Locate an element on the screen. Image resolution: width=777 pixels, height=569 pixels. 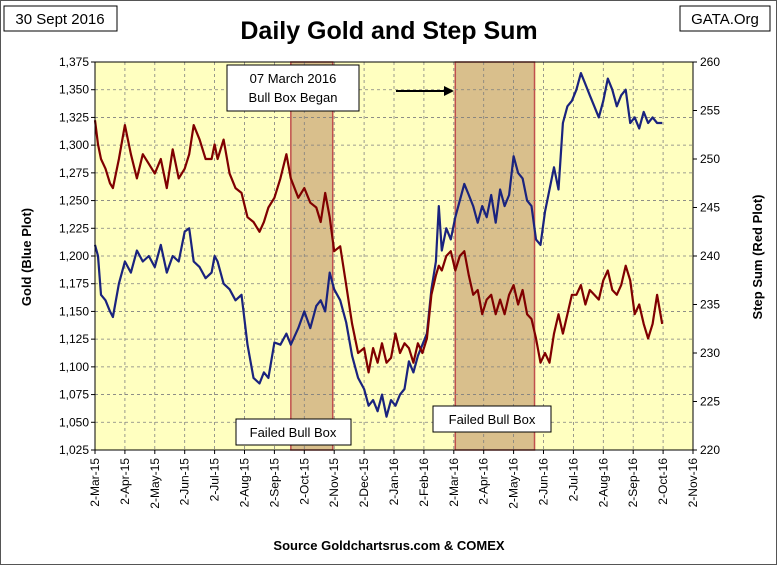
y-right-tick-label: 250 is located at coordinates (710, 159).